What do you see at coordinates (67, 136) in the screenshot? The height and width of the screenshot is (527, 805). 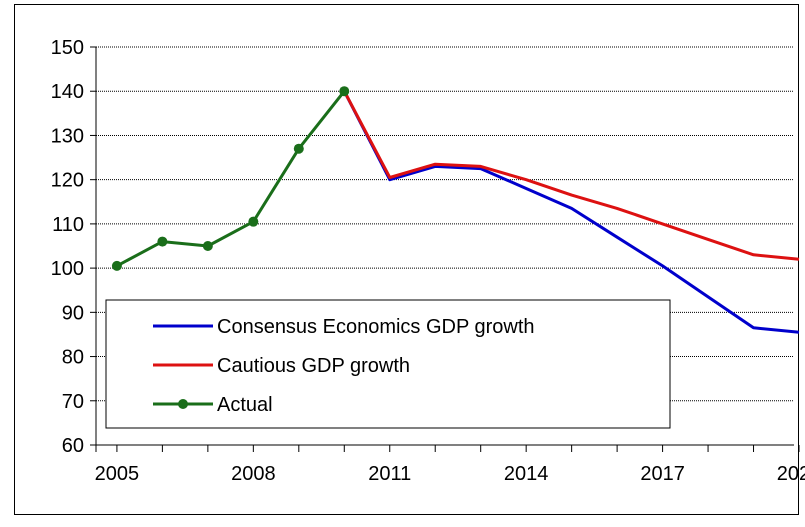 I see `y-tick-label: 130` at bounding box center [67, 136].